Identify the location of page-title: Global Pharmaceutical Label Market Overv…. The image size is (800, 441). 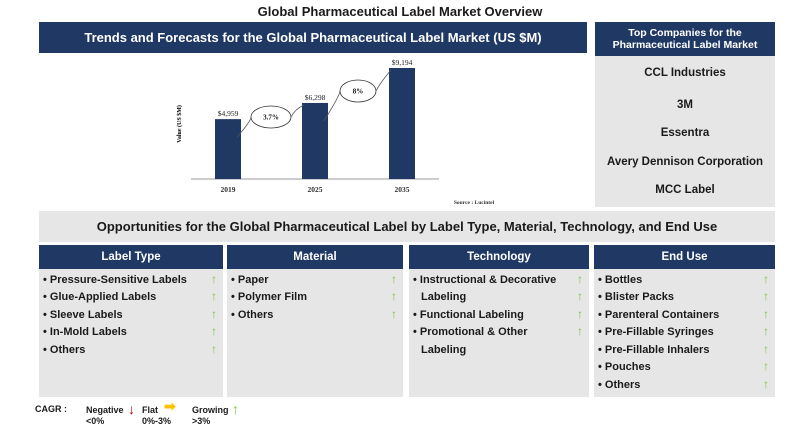
(400, 11).